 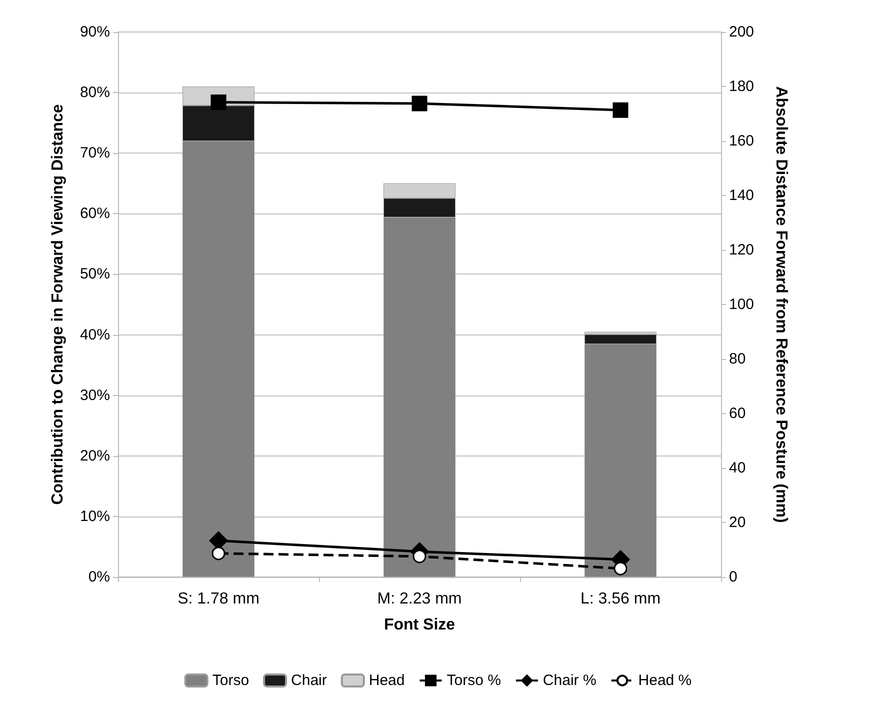 What do you see at coordinates (741, 304) in the screenshot?
I see `y2-tick-label: 100` at bounding box center [741, 304].